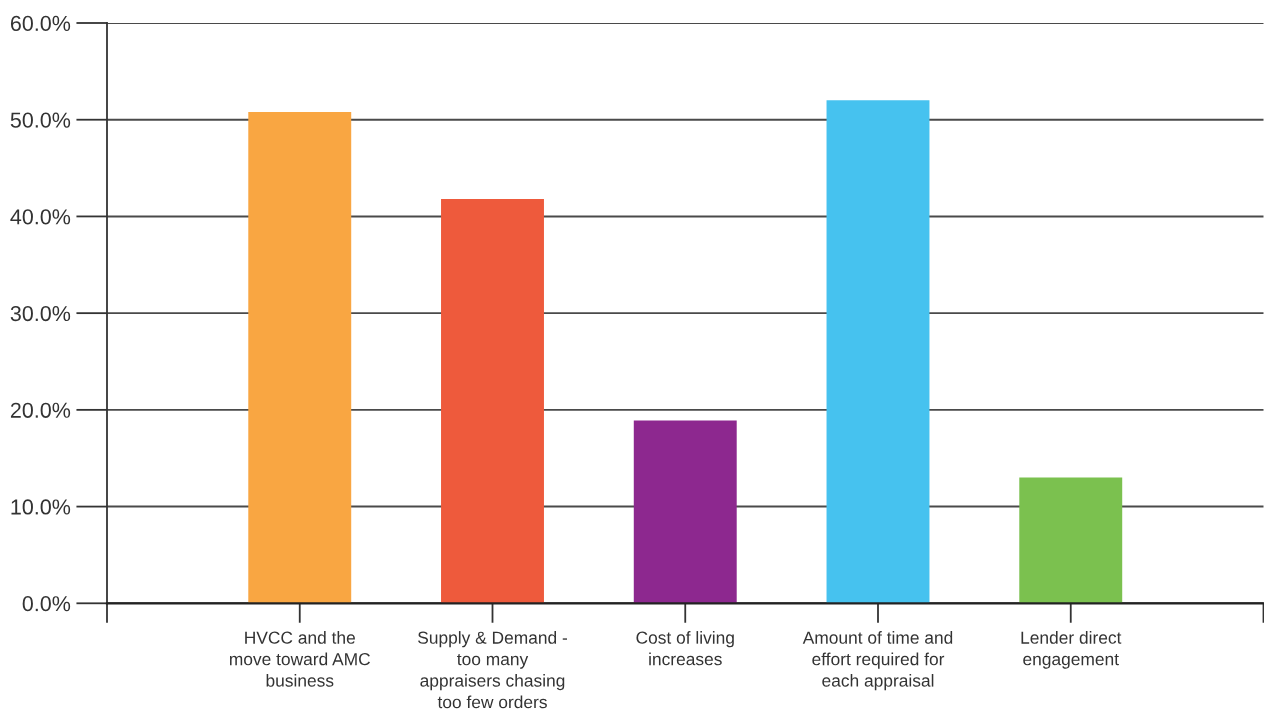 The width and height of the screenshot is (1264, 719). What do you see at coordinates (40, 313) in the screenshot?
I see `y-tick-label: 30.0%` at bounding box center [40, 313].